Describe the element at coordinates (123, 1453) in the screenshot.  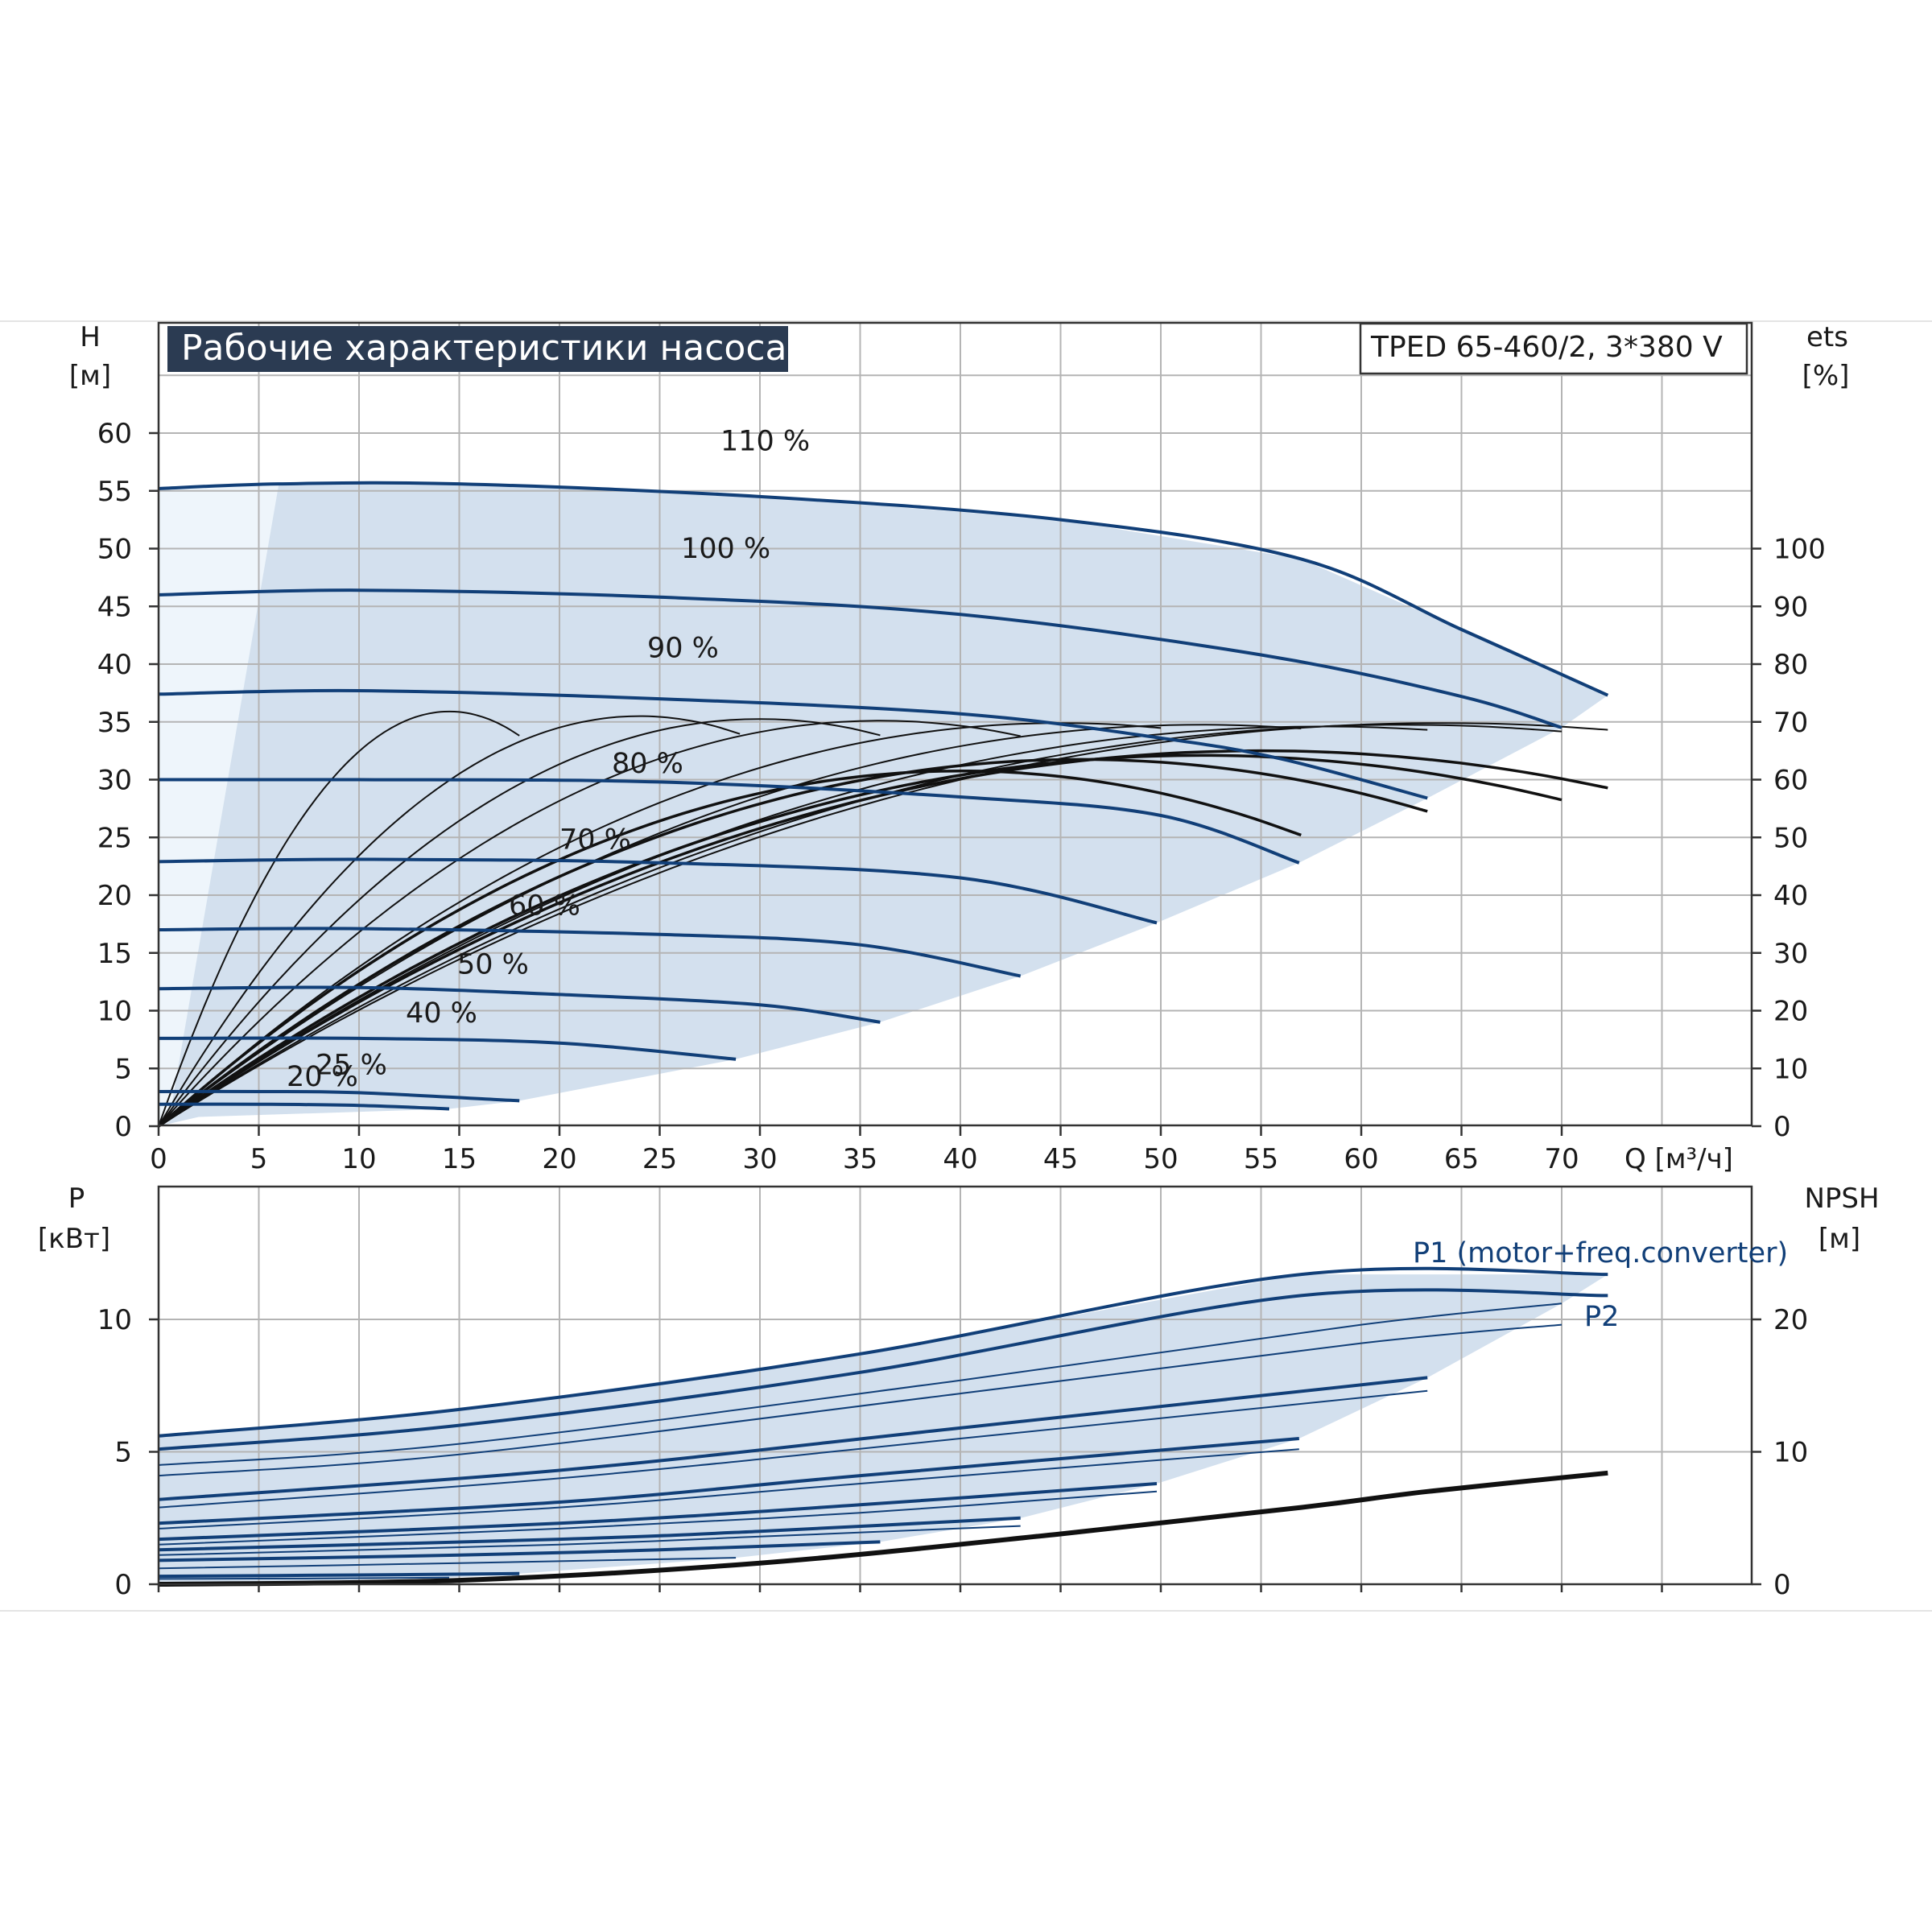
I see `p-tick-label: 5` at that location.